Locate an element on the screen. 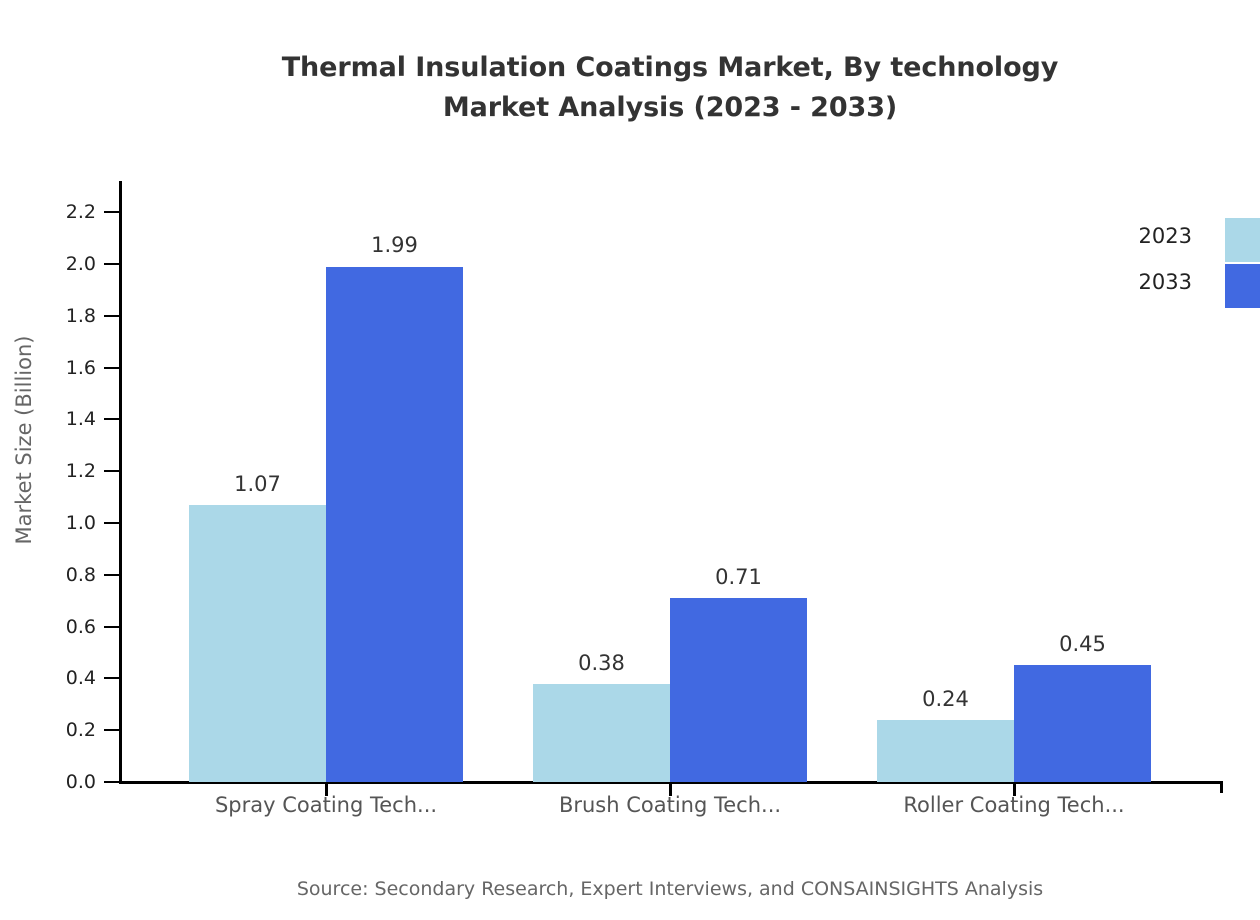 The width and height of the screenshot is (1260, 920). bar-value-label: 0.24 is located at coordinates (945, 698).